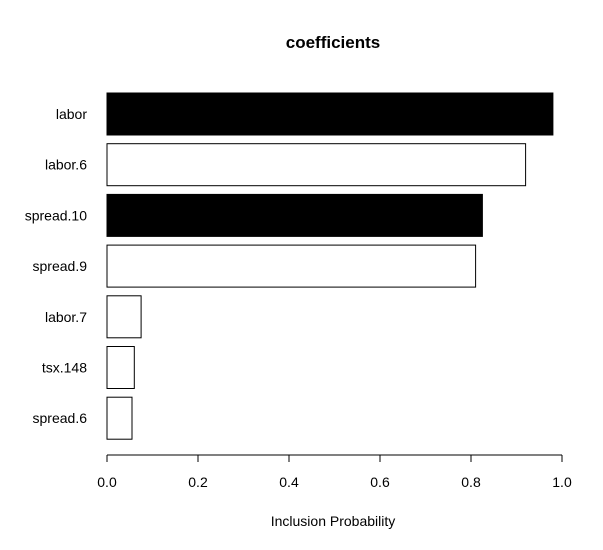 The width and height of the screenshot is (603, 550). I want to click on category-label-labor: labor, so click(71, 114).